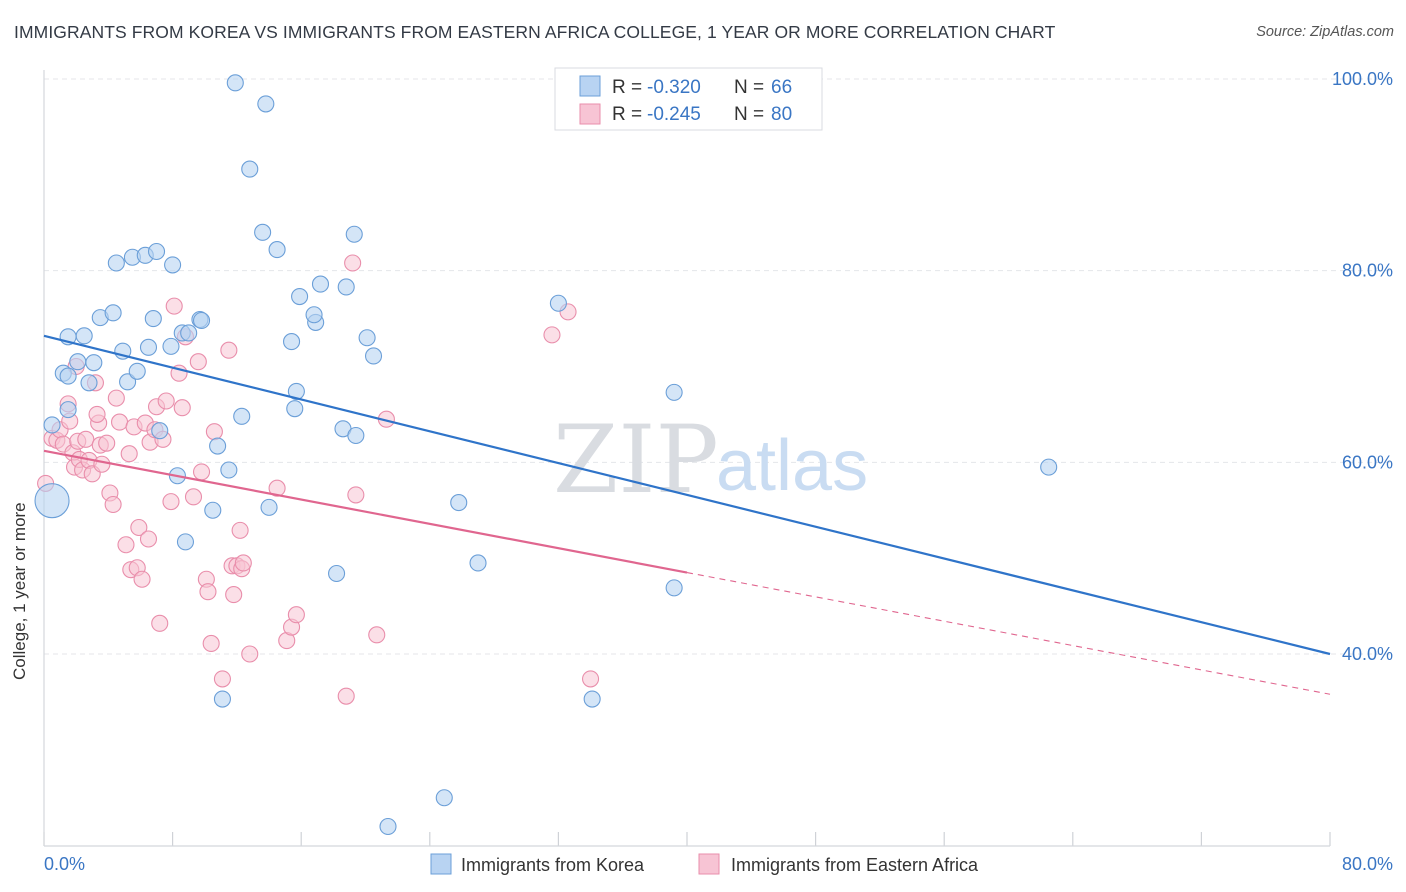  Describe the element at coordinates (781, 87) in the screenshot. I see `legend-n-value-korea: 66` at that location.